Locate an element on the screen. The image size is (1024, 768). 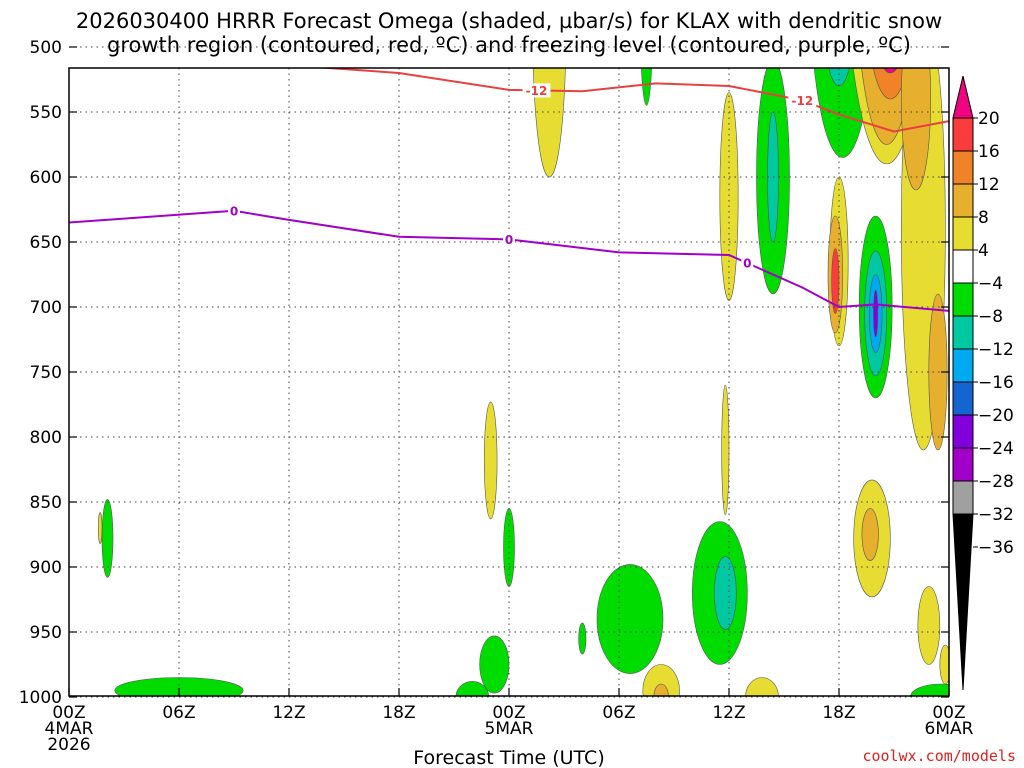
xtick-label-5-1: 06Z is located at coordinates (618, 713).